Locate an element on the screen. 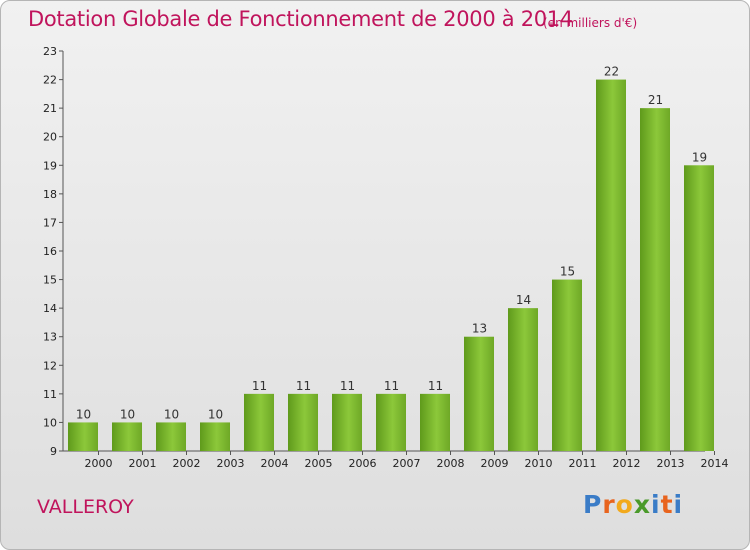 The height and width of the screenshot is (550, 750). y-tick-label: 14 is located at coordinates (50, 308).